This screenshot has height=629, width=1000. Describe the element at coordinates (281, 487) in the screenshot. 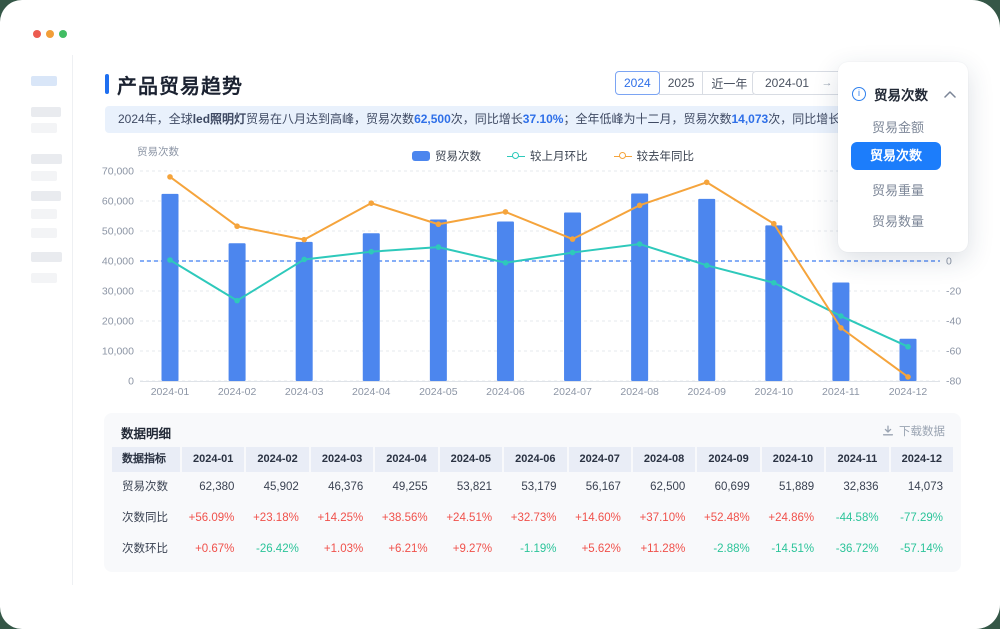

I see `cell-贸易次数-2024-02: 45,902` at that location.